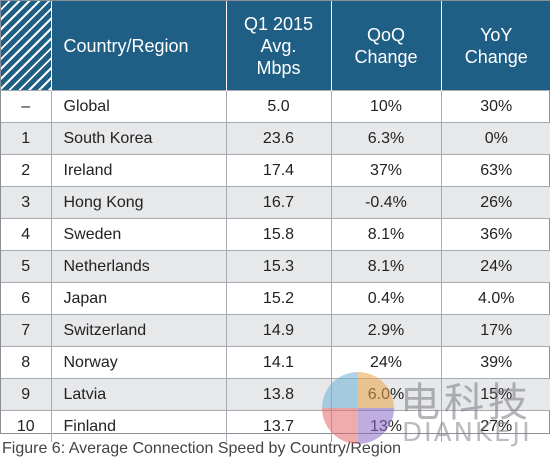 The width and height of the screenshot is (550, 467). Describe the element at coordinates (358, 408) in the screenshot. I see `watermark-logo-icon` at that location.